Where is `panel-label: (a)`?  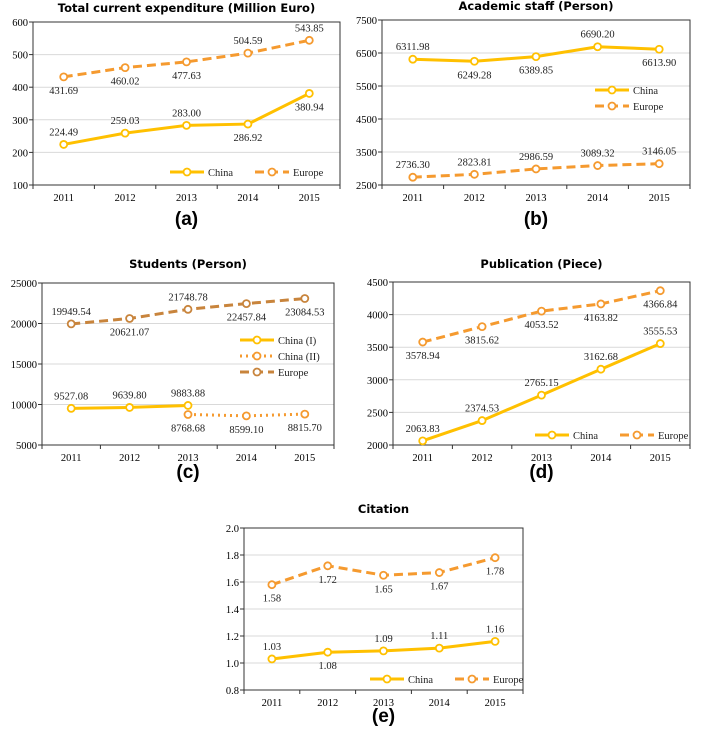 panel-label: (a) is located at coordinates (186, 219).